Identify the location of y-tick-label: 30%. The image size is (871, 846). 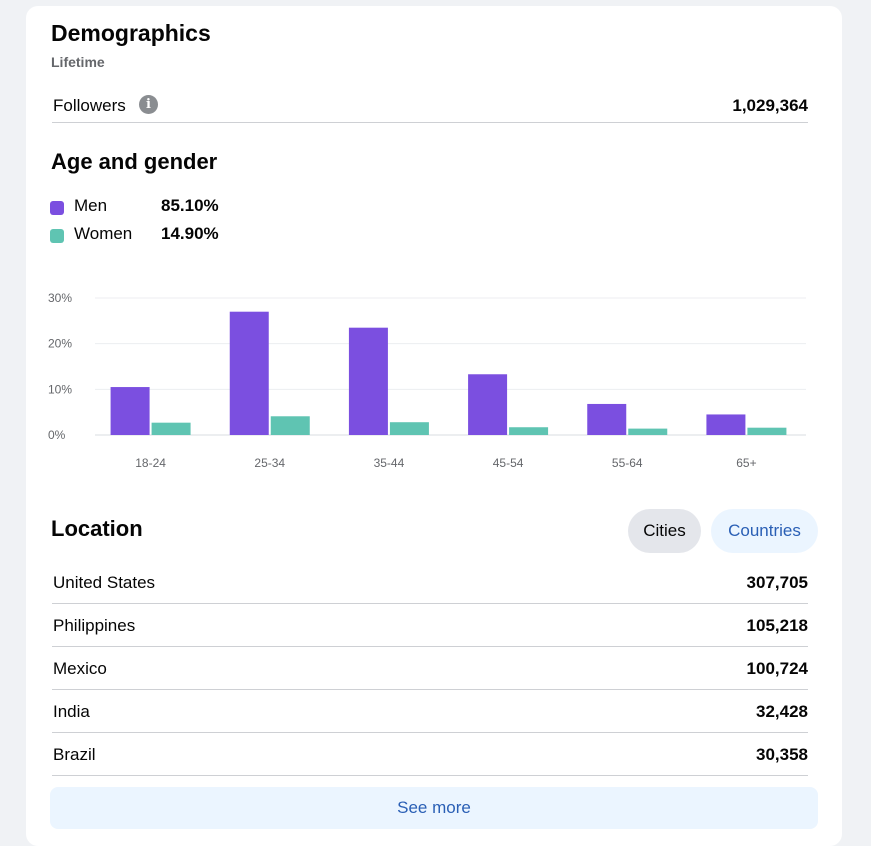
(60, 298).